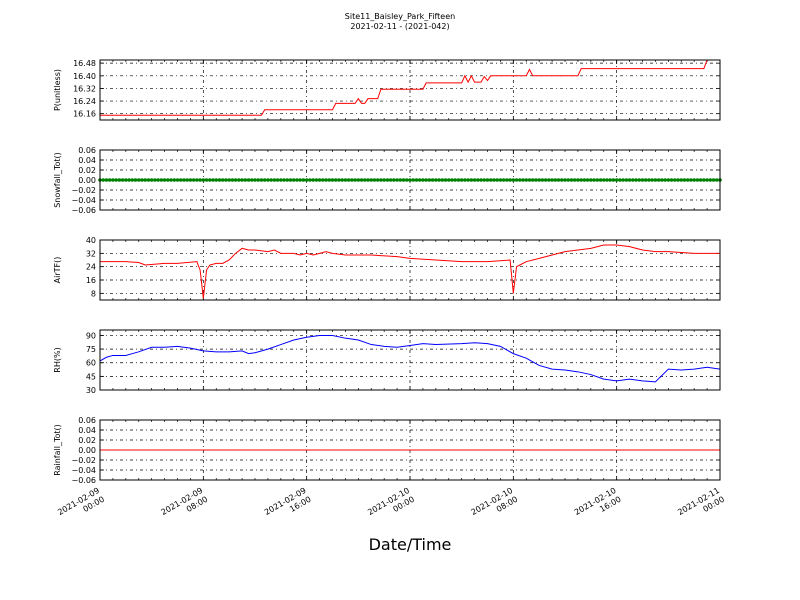 The image size is (800, 600). I want to click on y-tick-label: 16.32, so click(84, 88).